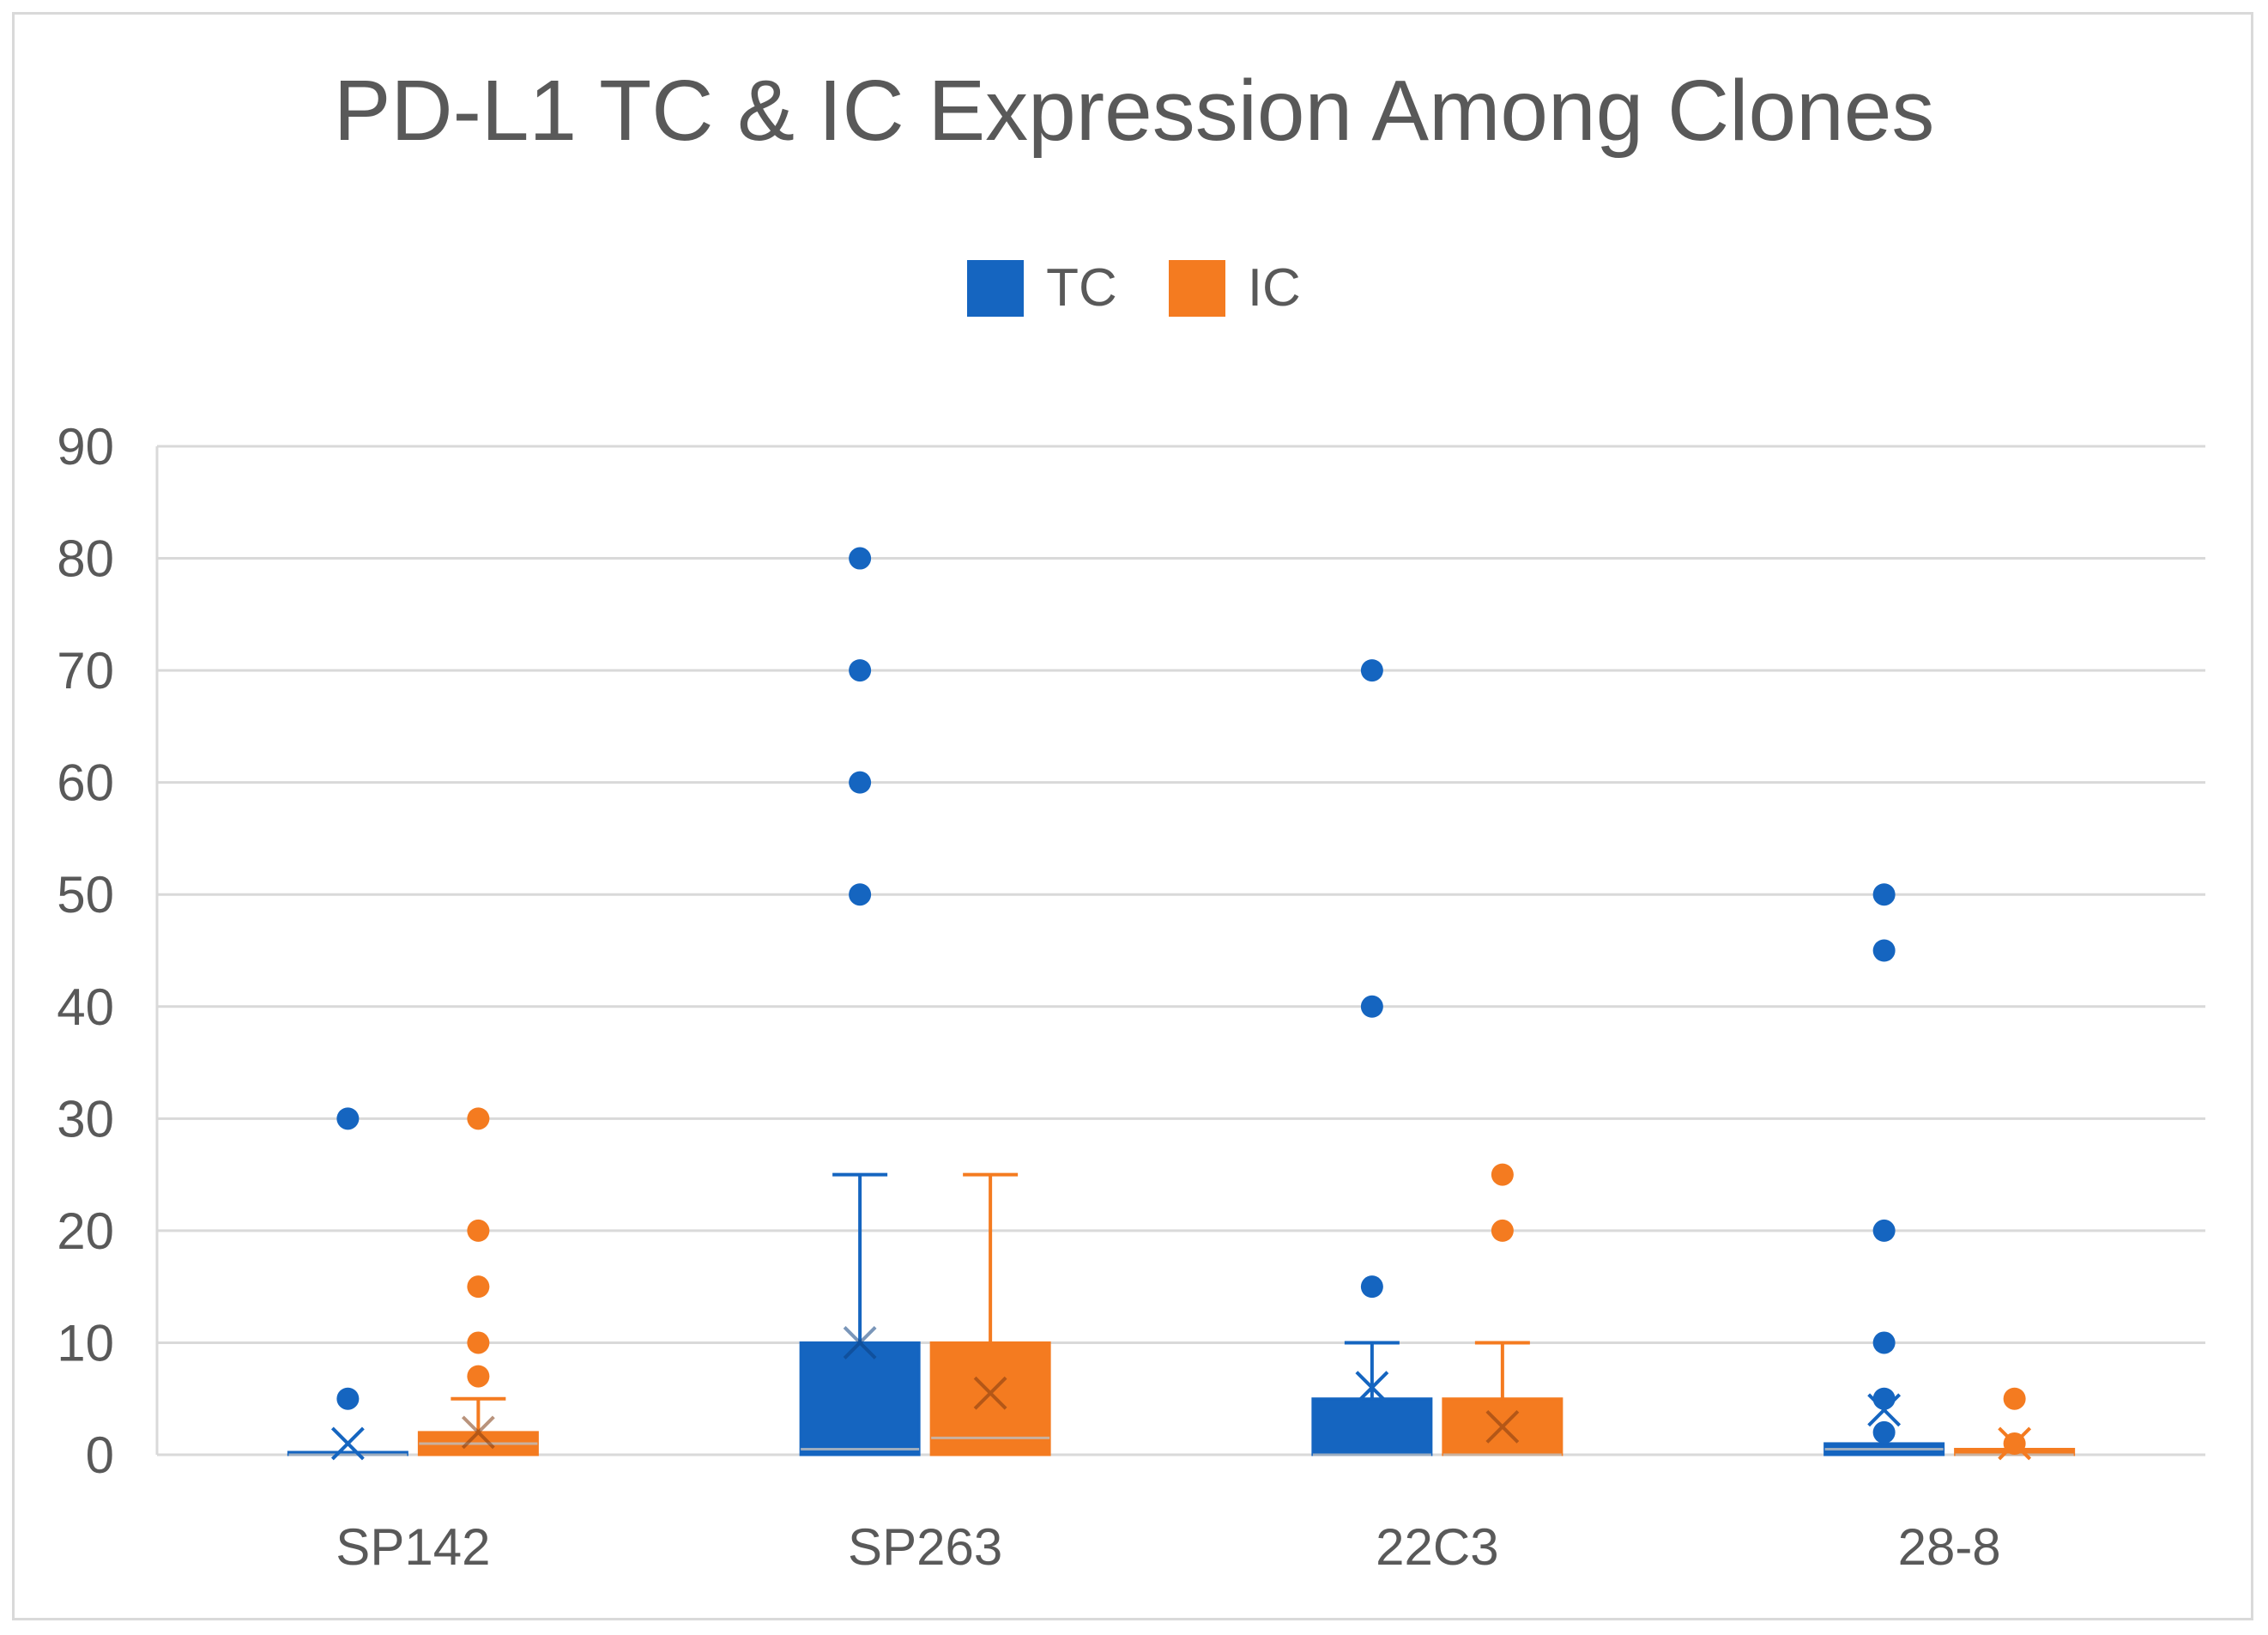 This screenshot has height=1635, width=2268. I want to click on legend-item-ic: IC, so click(1234, 287).